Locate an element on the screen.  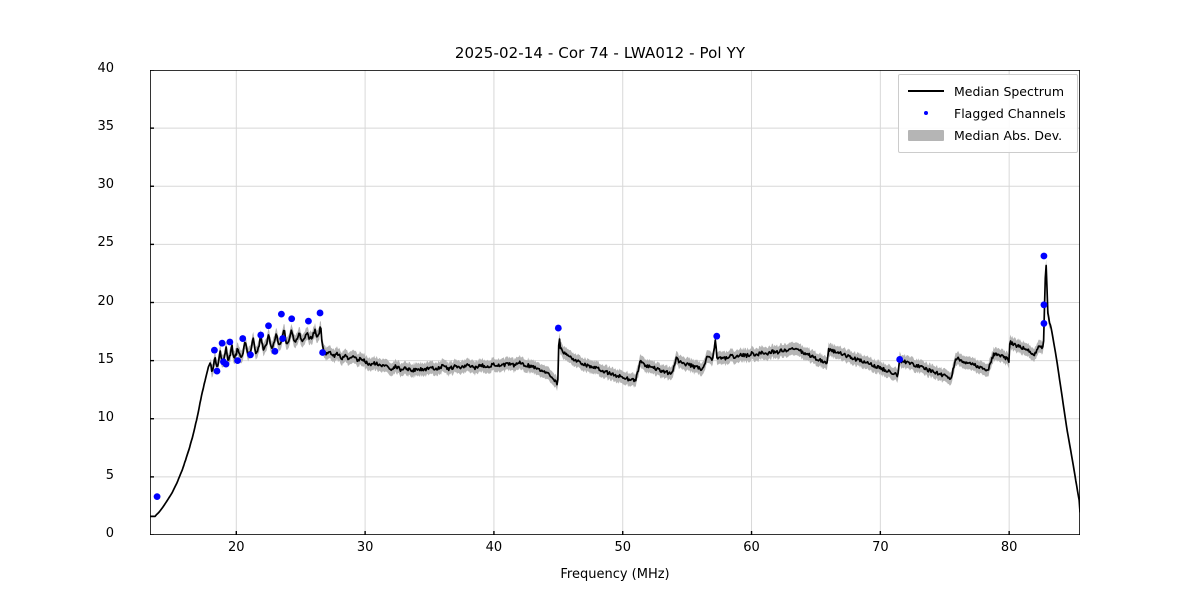
x-tick-label: 70 is located at coordinates (880, 547).